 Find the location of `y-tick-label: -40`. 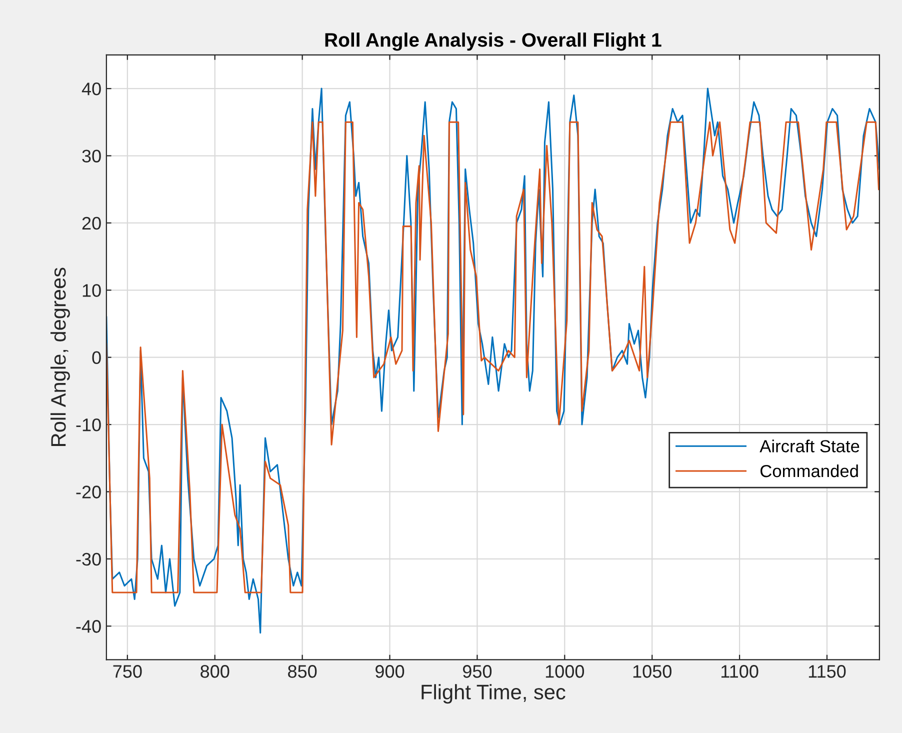

y-tick-label: -40 is located at coordinates (88, 626).